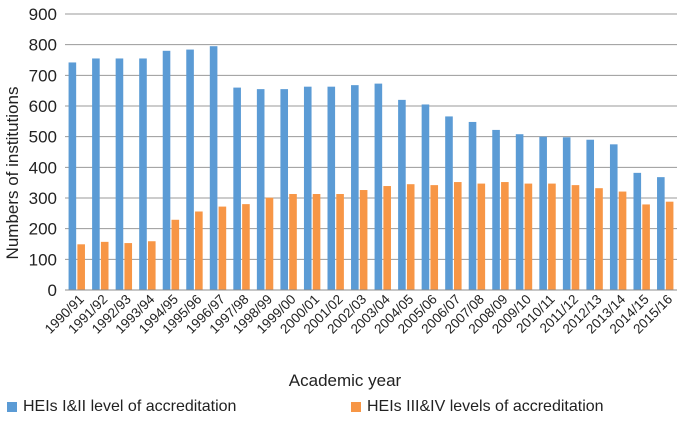  Describe the element at coordinates (43, 45) in the screenshot. I see `y-tick-label: 800` at that location.